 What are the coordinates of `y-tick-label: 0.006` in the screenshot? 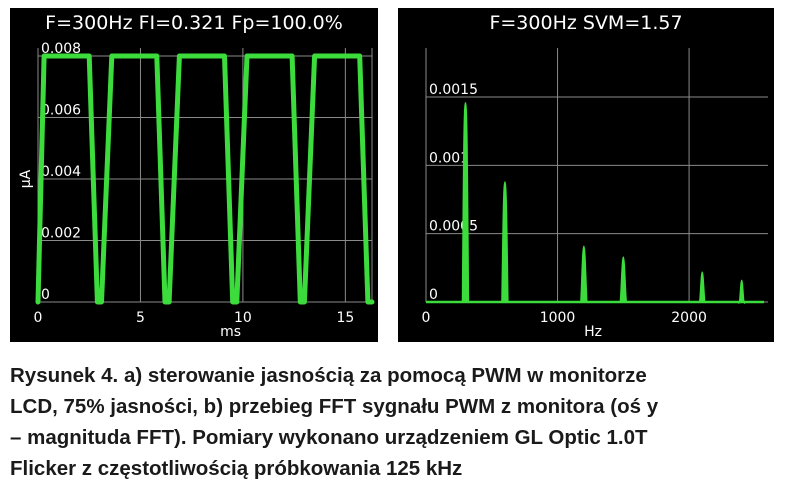 It's located at (61, 111).